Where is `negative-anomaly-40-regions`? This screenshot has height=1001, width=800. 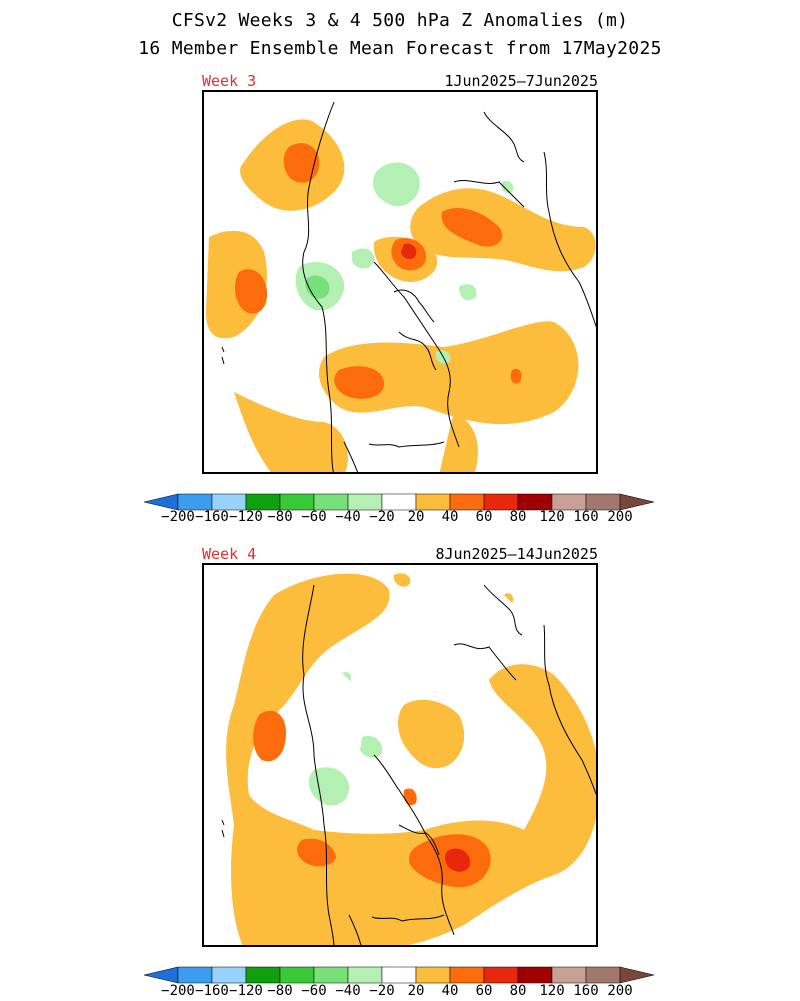
negative-anomaly-40-regions is located at coordinates (317, 287).